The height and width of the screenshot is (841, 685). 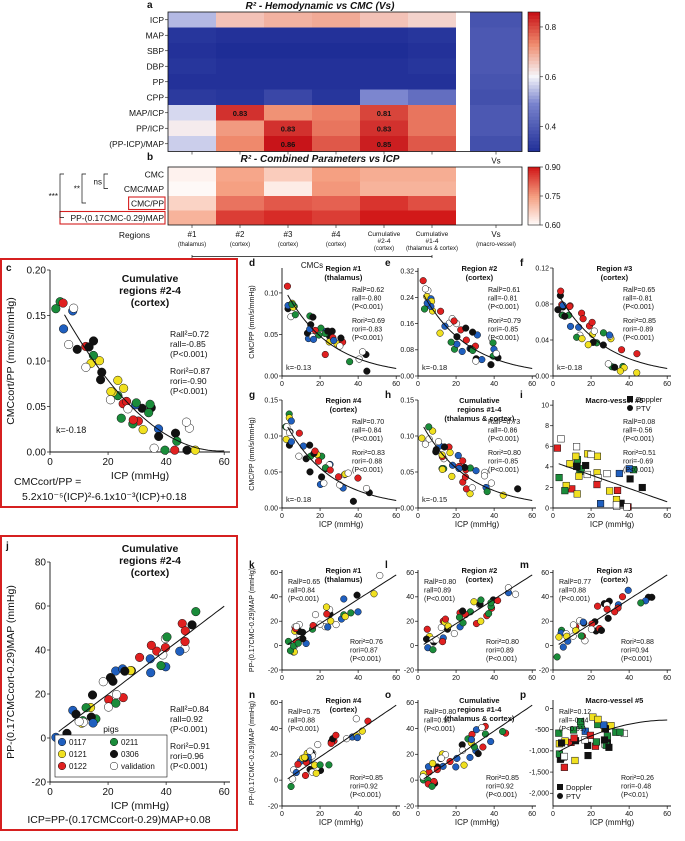 I want to click on y-tick-label: 0.05, so click(x=271, y=335).